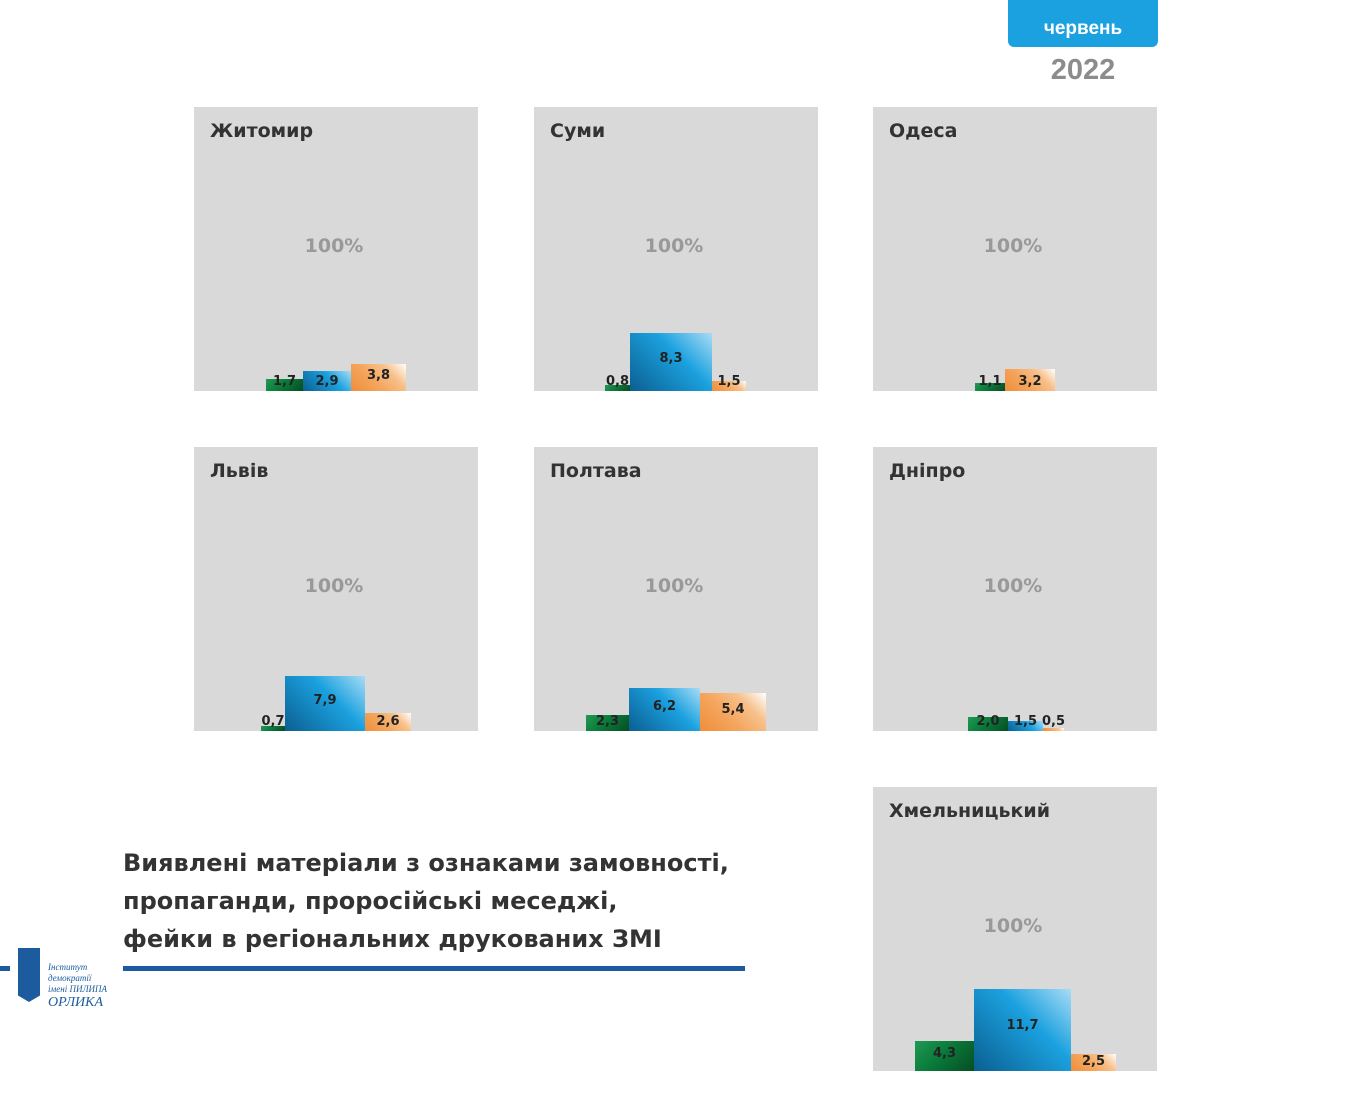 The image size is (1351, 1094). I want to click on bar-value-label: 2,0, so click(988, 721).